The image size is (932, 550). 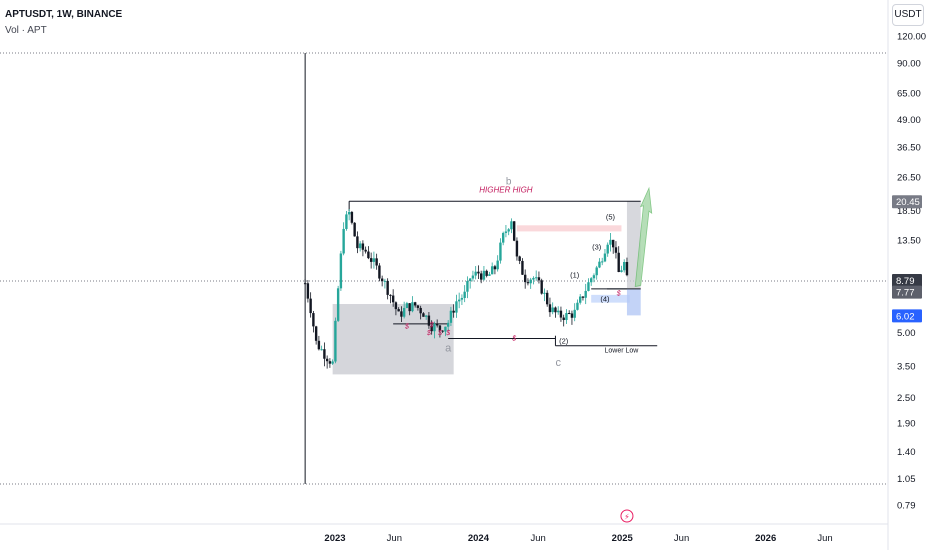 What do you see at coordinates (506, 189) in the screenshot?
I see `higher-high-label: HIGHER HIGH` at bounding box center [506, 189].